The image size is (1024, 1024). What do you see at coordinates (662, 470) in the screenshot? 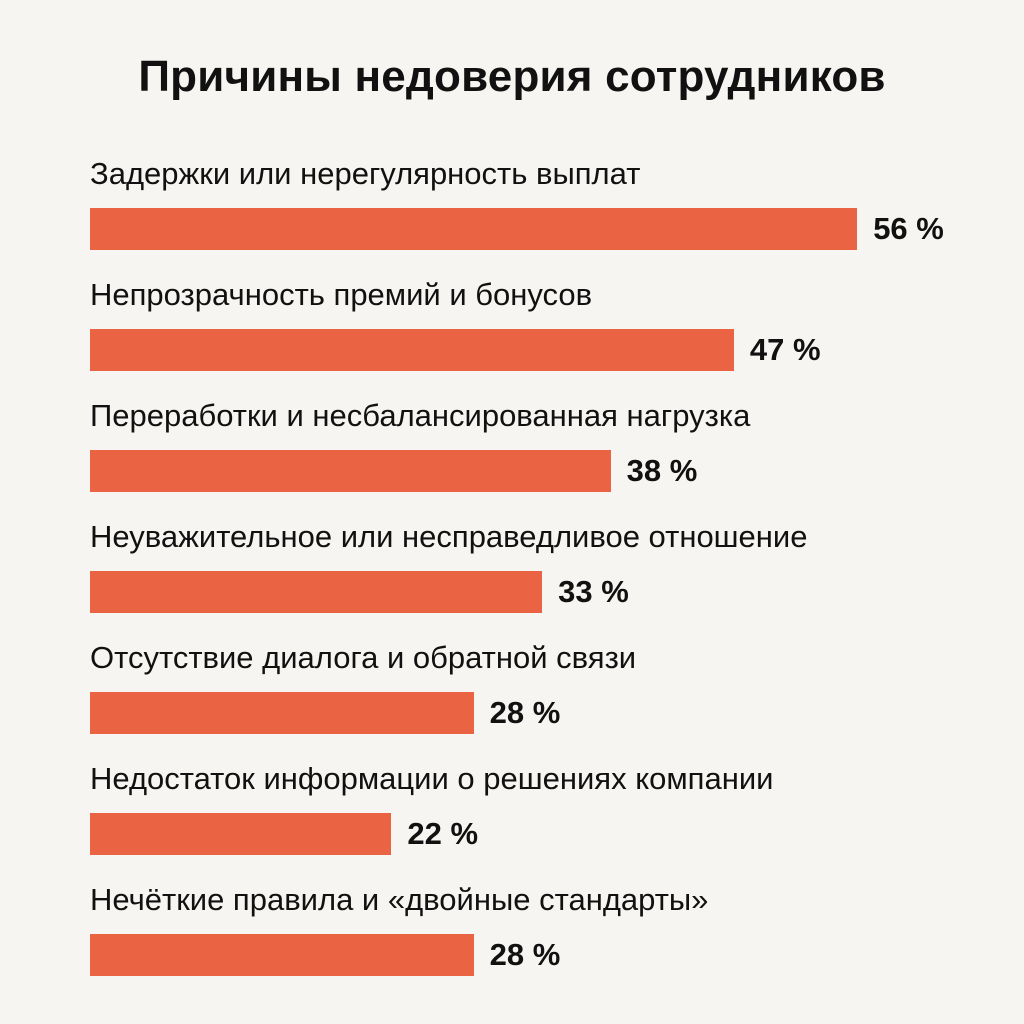
I see `value-label: 38 %` at bounding box center [662, 470].